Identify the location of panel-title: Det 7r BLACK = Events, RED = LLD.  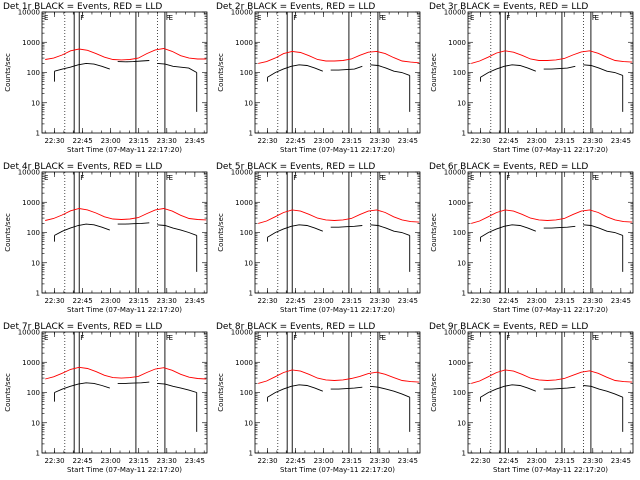
(82, 327).